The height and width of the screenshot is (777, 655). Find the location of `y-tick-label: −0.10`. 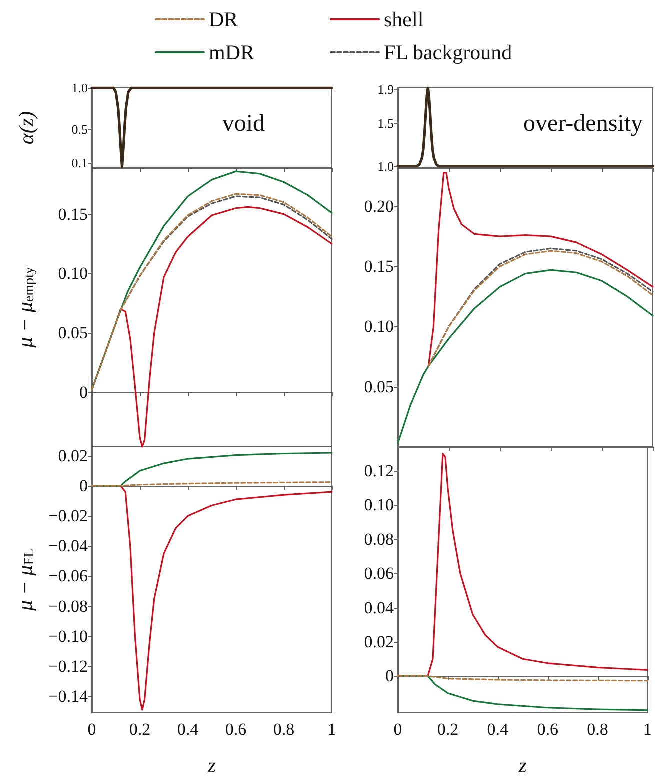

y-tick-label: −0.10 is located at coordinates (68, 636).